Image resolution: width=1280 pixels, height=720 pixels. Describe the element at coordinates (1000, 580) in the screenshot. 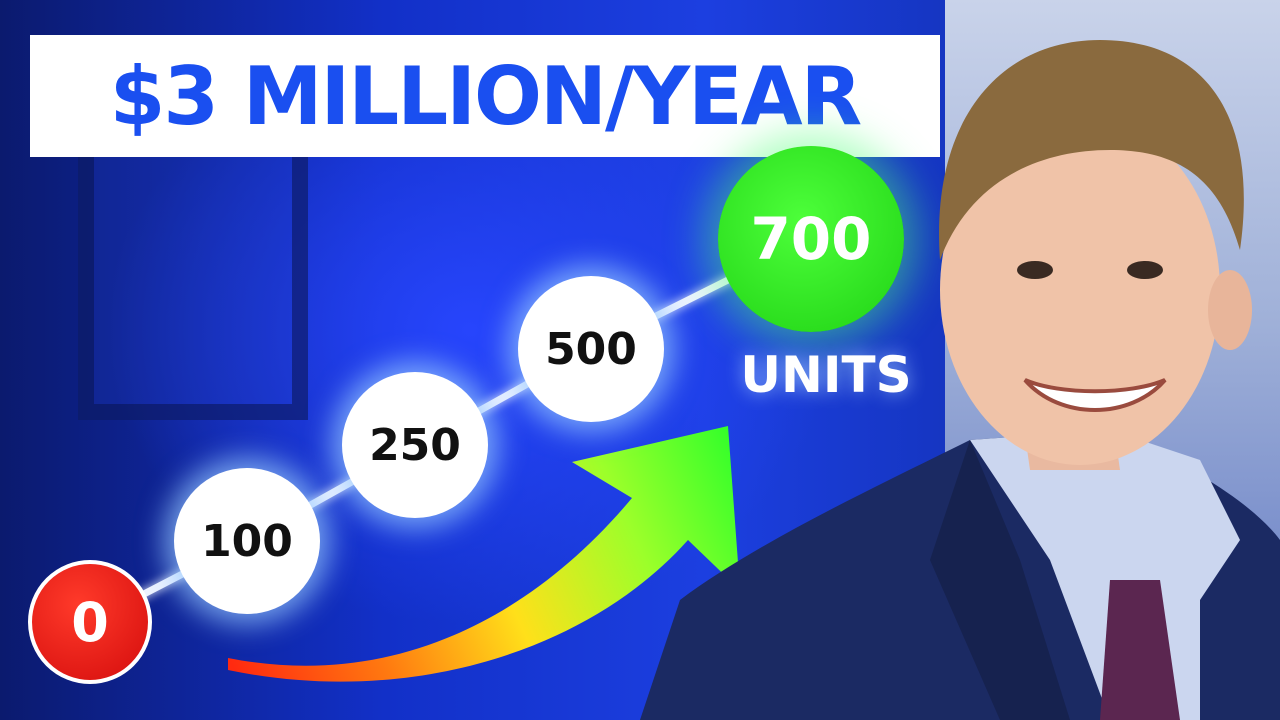

I see `presenter-lapel-left` at that location.